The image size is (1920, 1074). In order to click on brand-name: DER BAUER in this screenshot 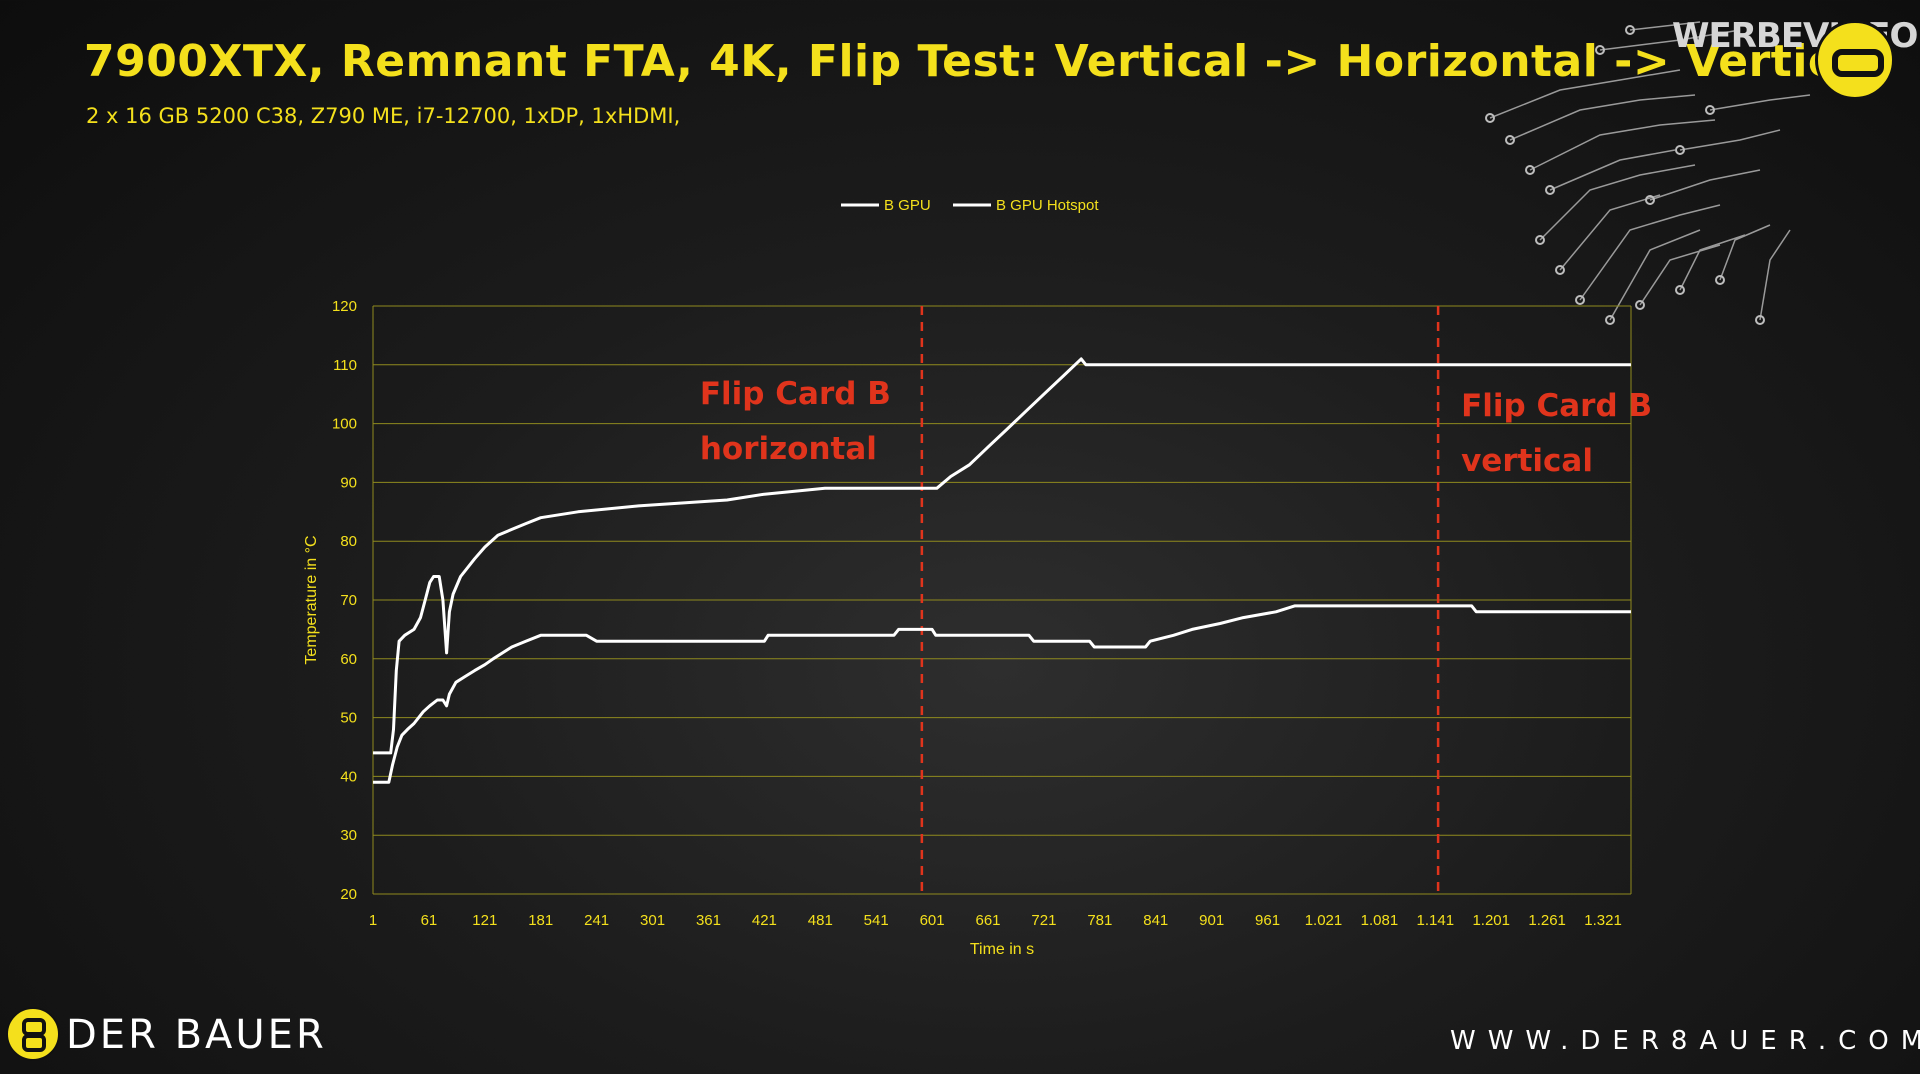, I will do `click(196, 1035)`.